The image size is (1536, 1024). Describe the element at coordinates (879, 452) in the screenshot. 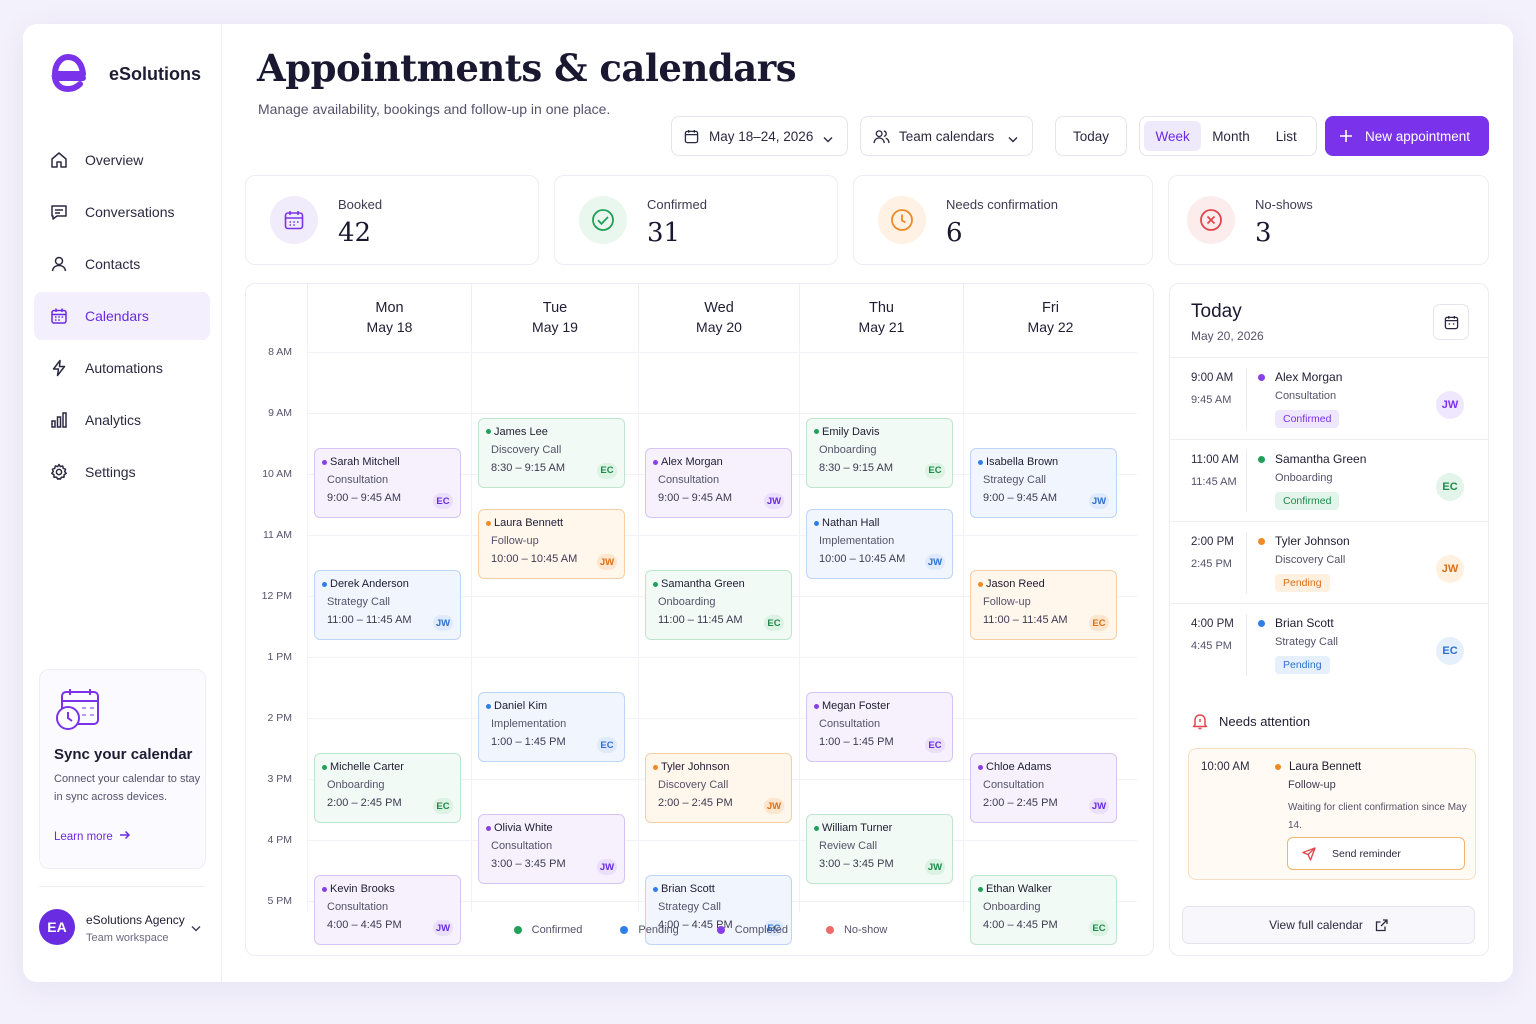

I see `calendar-event: Emily Davis Onboarding 8:30 – 9:15 AM EC` at that location.